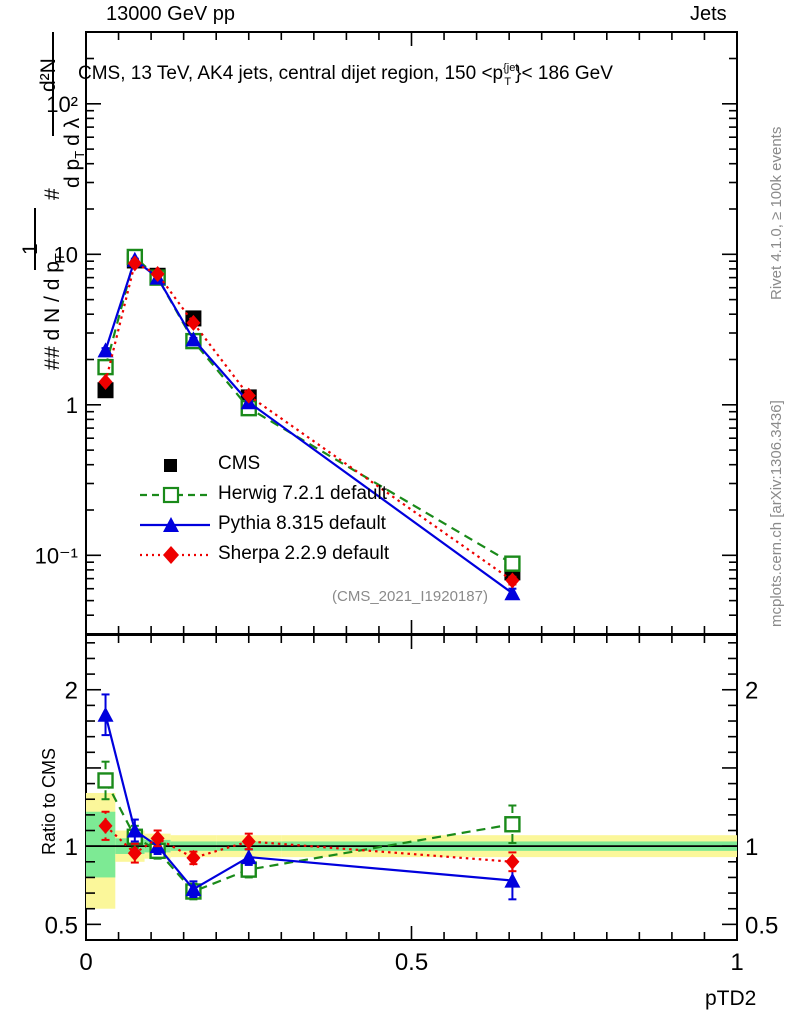  I want to click on yaxis-prefix-fraction-bar, so click(35, 239).